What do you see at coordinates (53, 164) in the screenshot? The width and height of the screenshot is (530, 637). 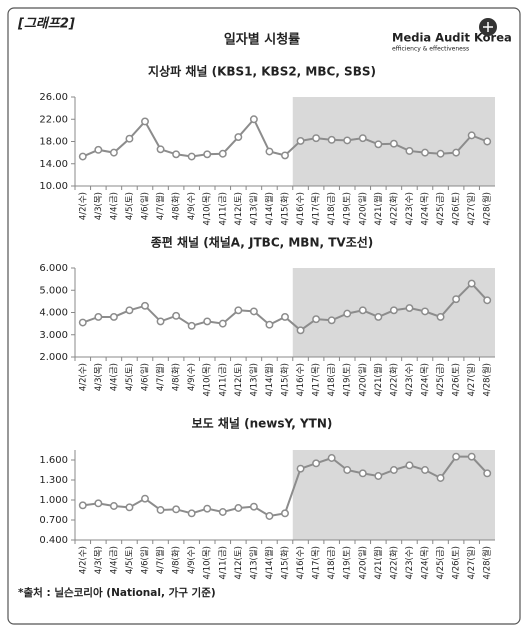 I see `y-tick-label: 14.00` at bounding box center [53, 164].